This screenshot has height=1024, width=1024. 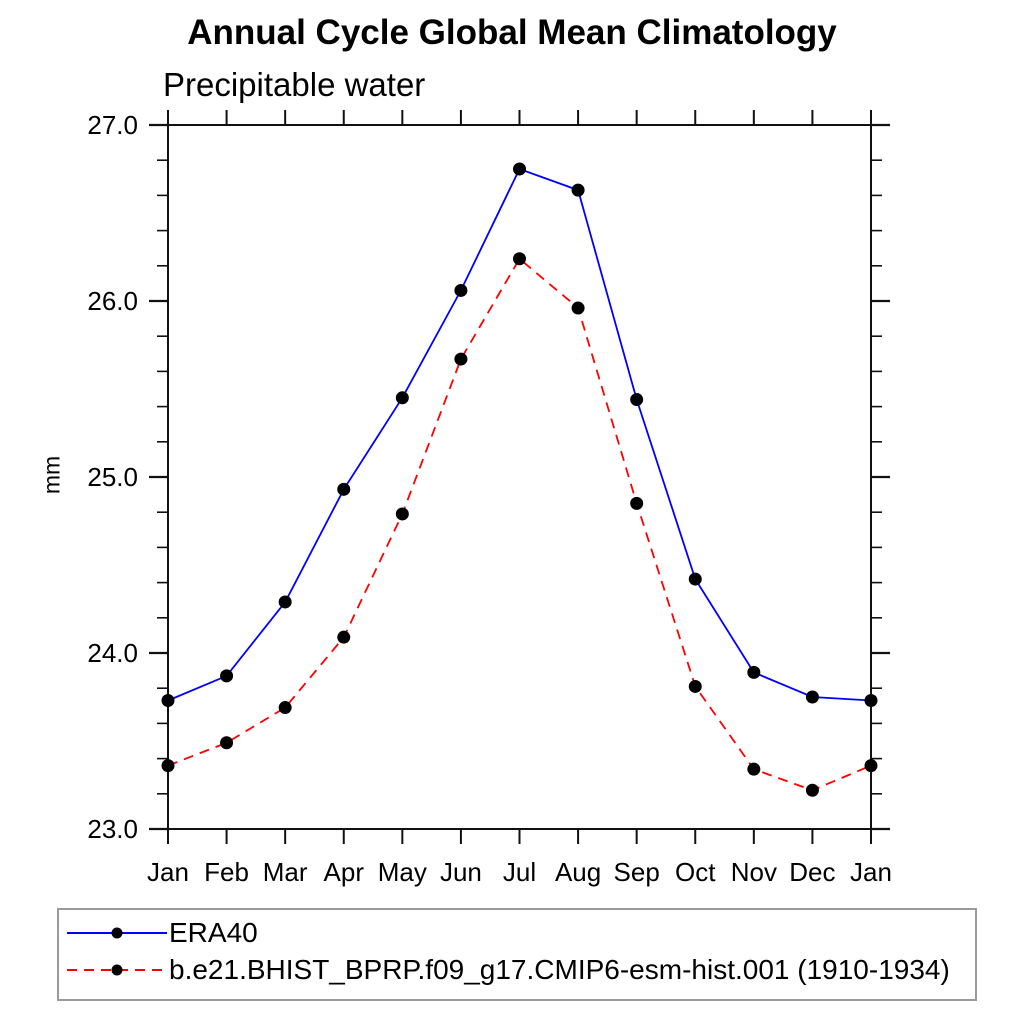 I want to click on legend-label: ERA40, so click(x=213, y=932).